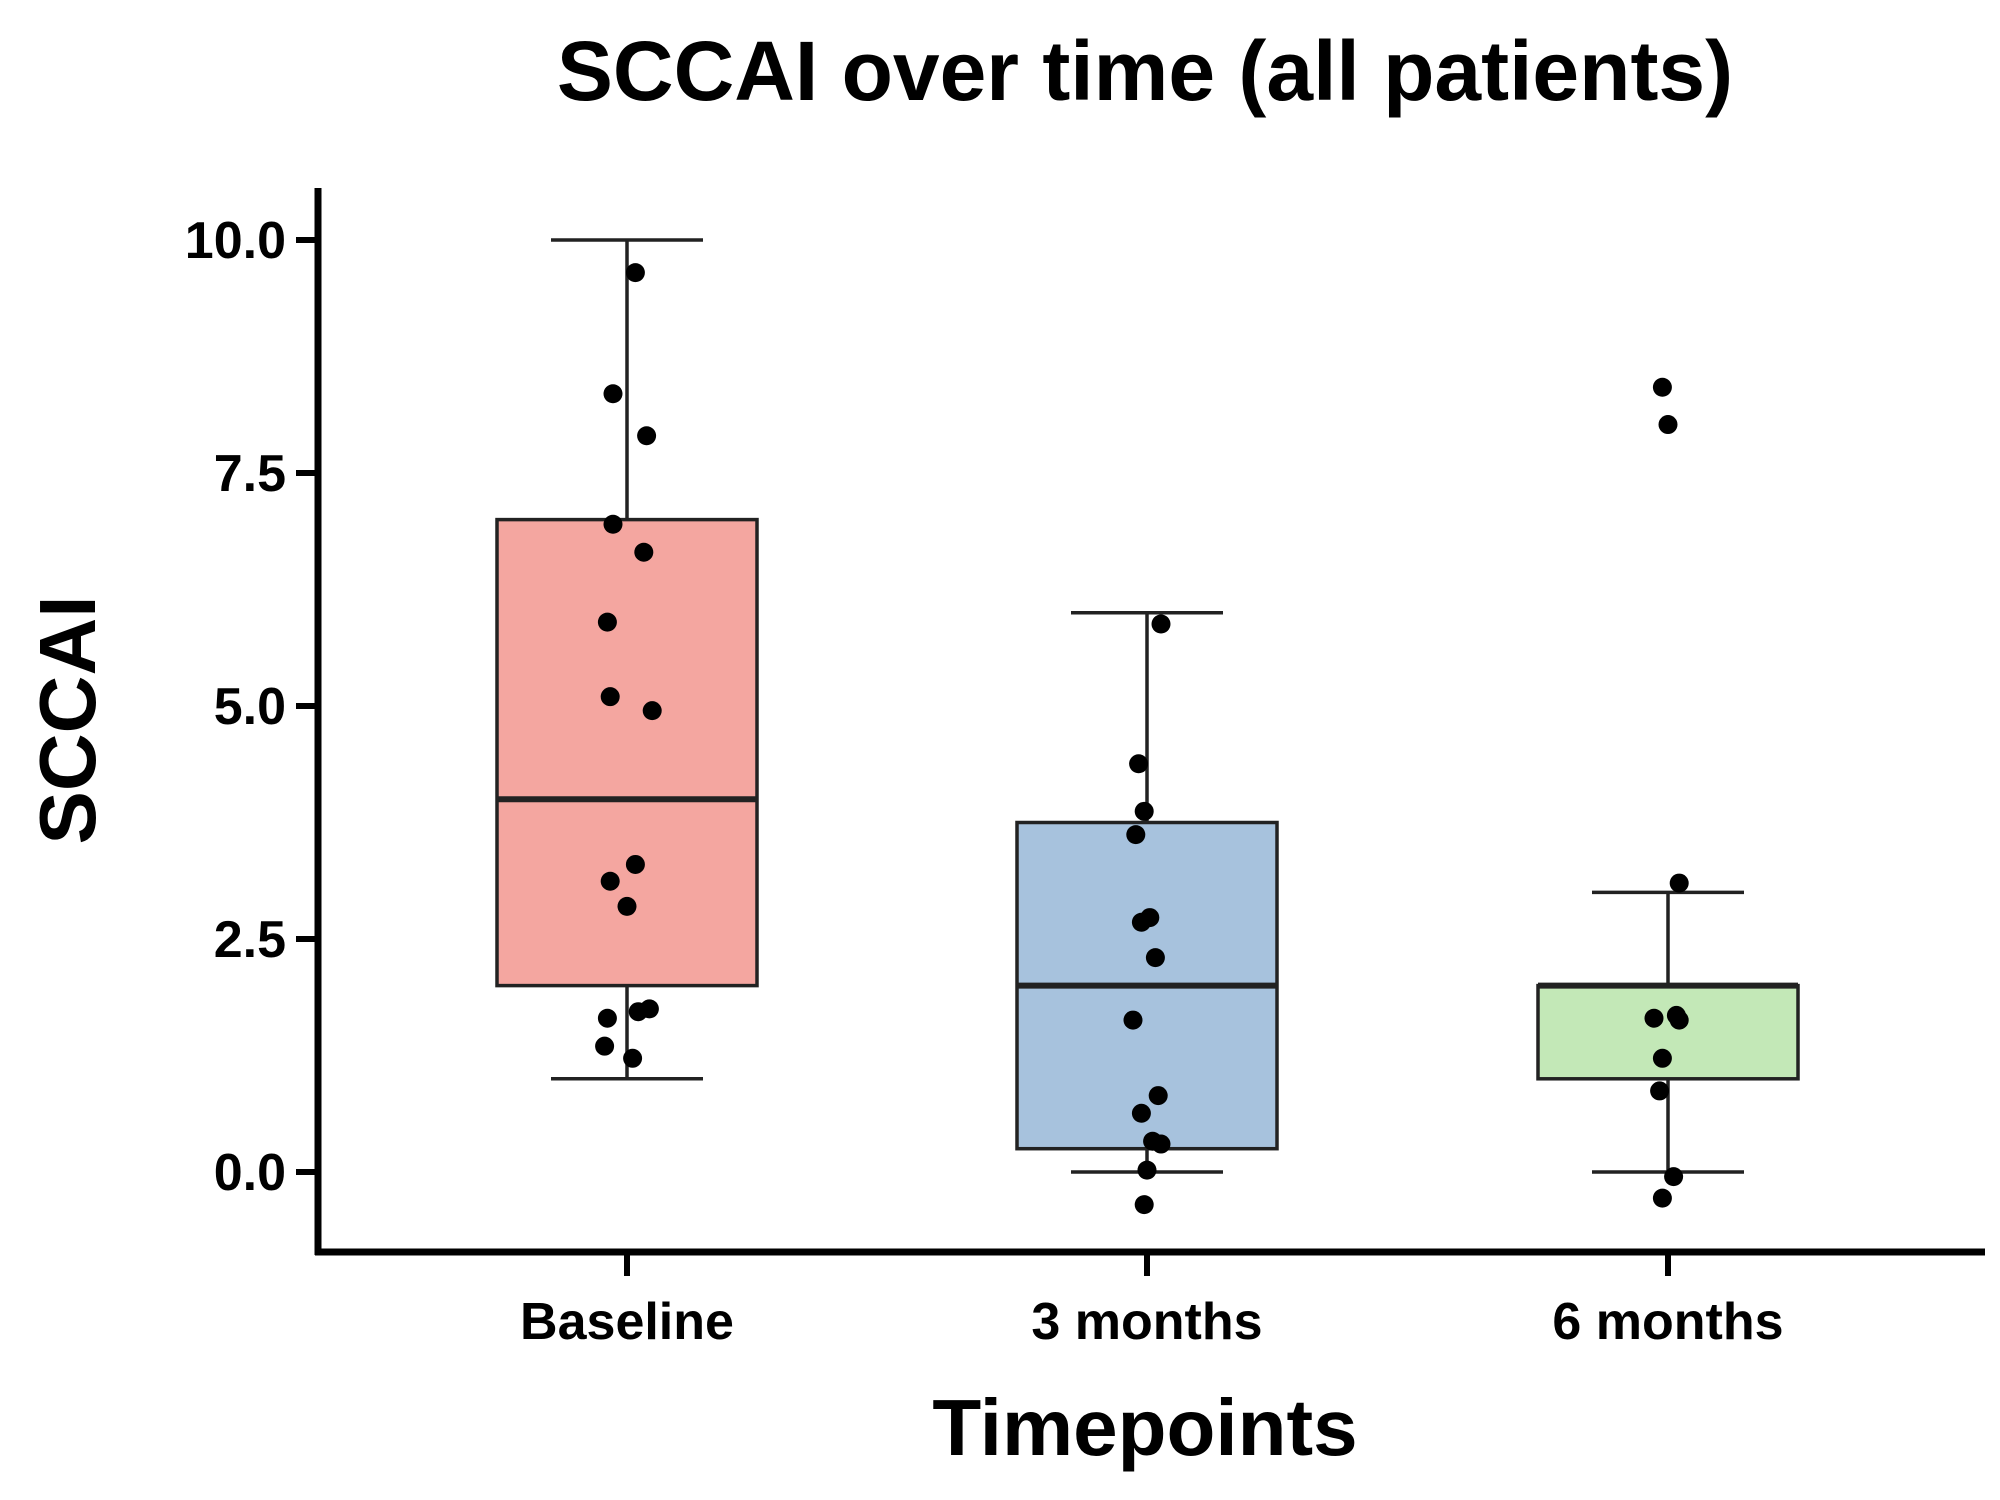 This screenshot has height=1500, width=2000. I want to click on 6-months-point-3, so click(1654, 1018).